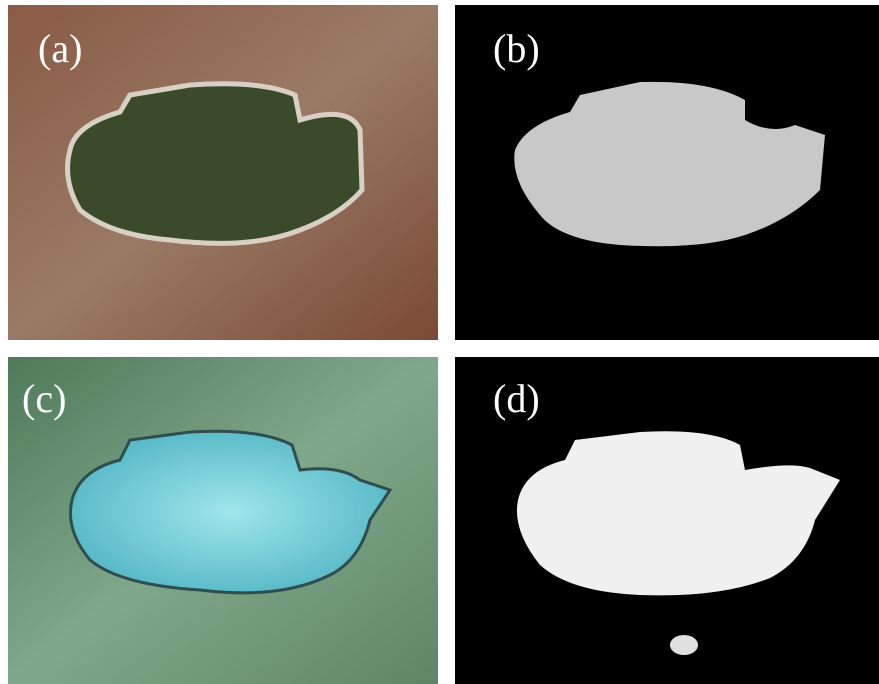  I want to click on panel-label: (b), so click(516, 48).